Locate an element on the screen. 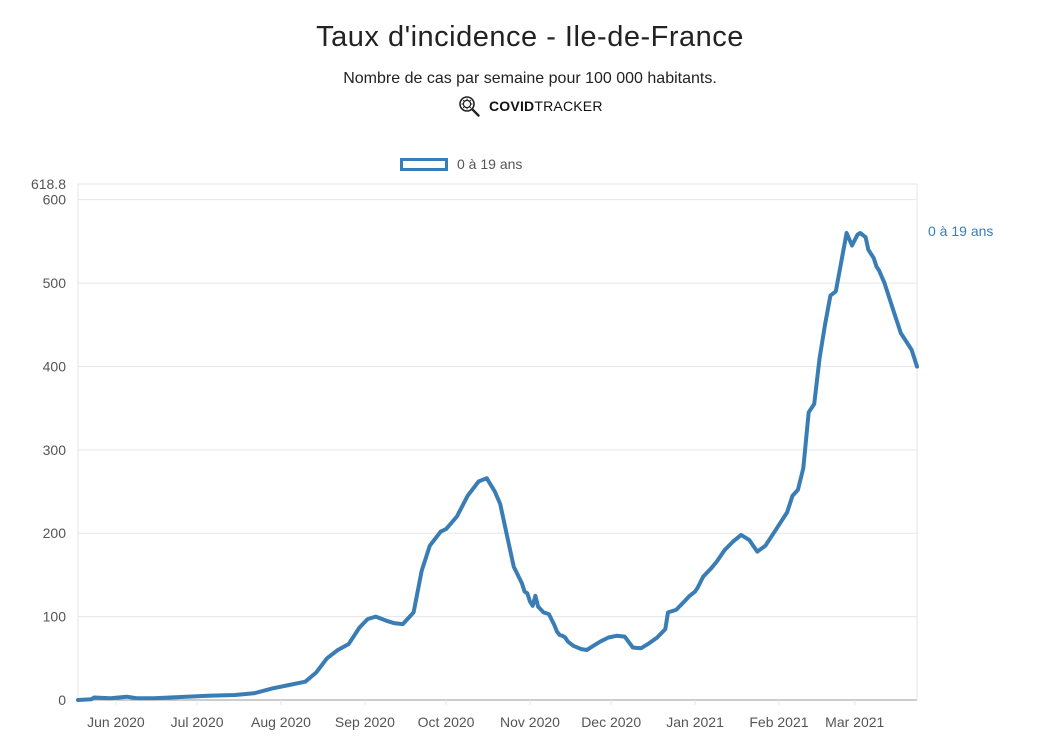 The height and width of the screenshot is (741, 1042). series-end-label: 0 à 19 ans is located at coordinates (960, 231).